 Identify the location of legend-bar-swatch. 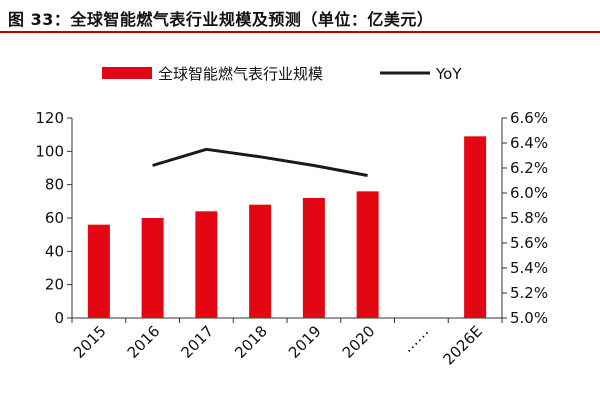
(127, 73).